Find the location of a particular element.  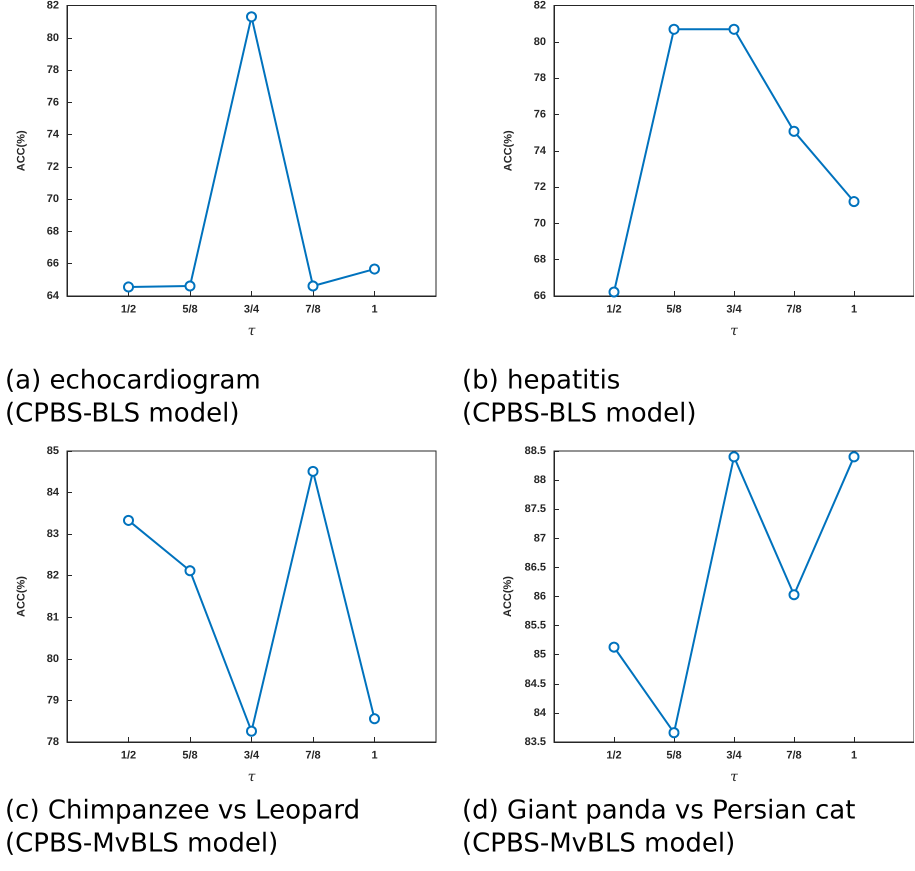

y-tick-label: 79 is located at coordinates (52, 700).